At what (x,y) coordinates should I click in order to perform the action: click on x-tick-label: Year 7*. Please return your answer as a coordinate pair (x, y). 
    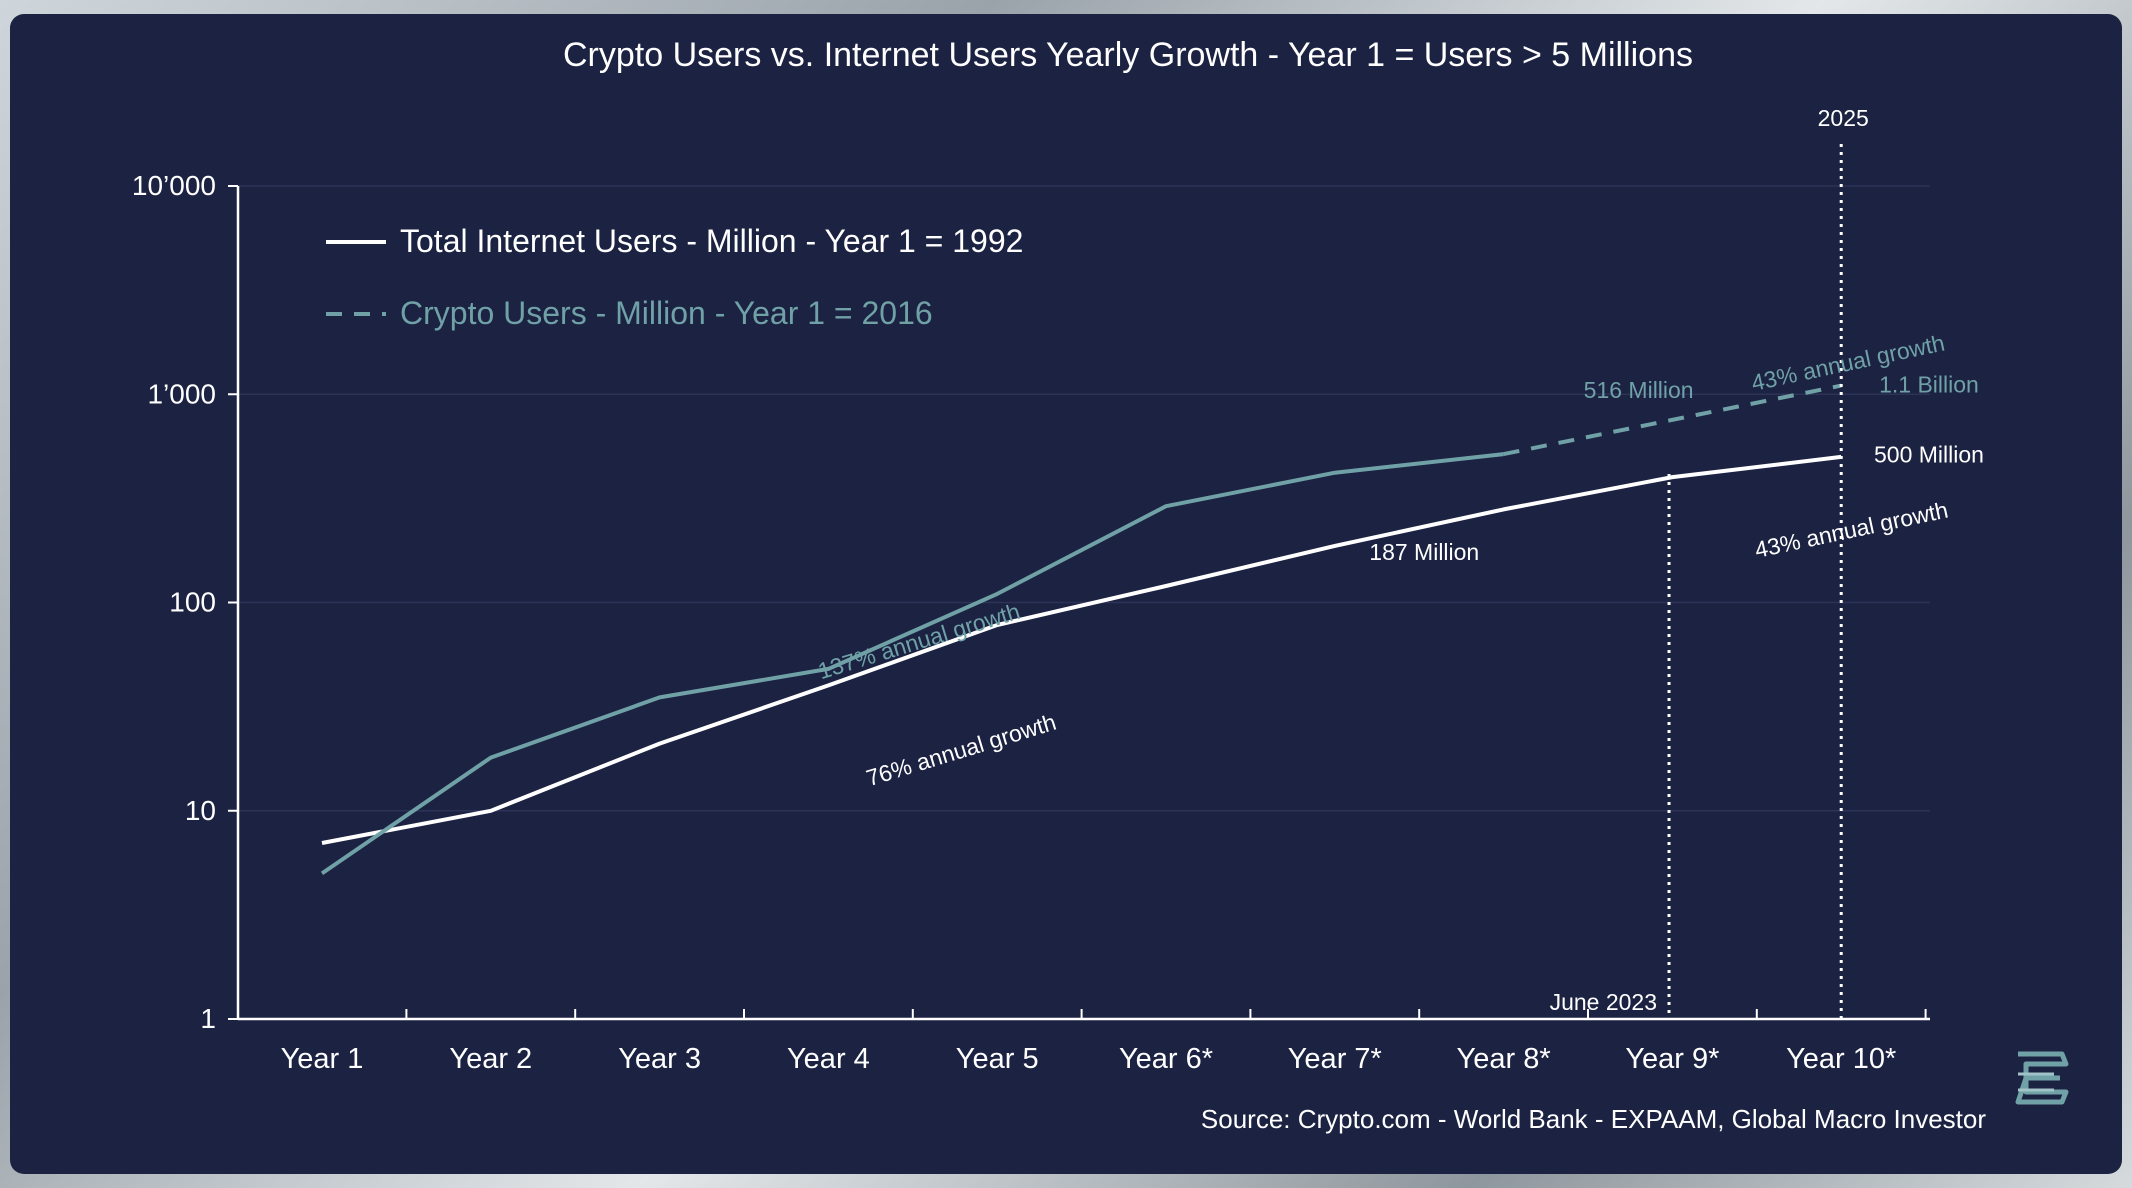
    Looking at the image, I should click on (1335, 1059).